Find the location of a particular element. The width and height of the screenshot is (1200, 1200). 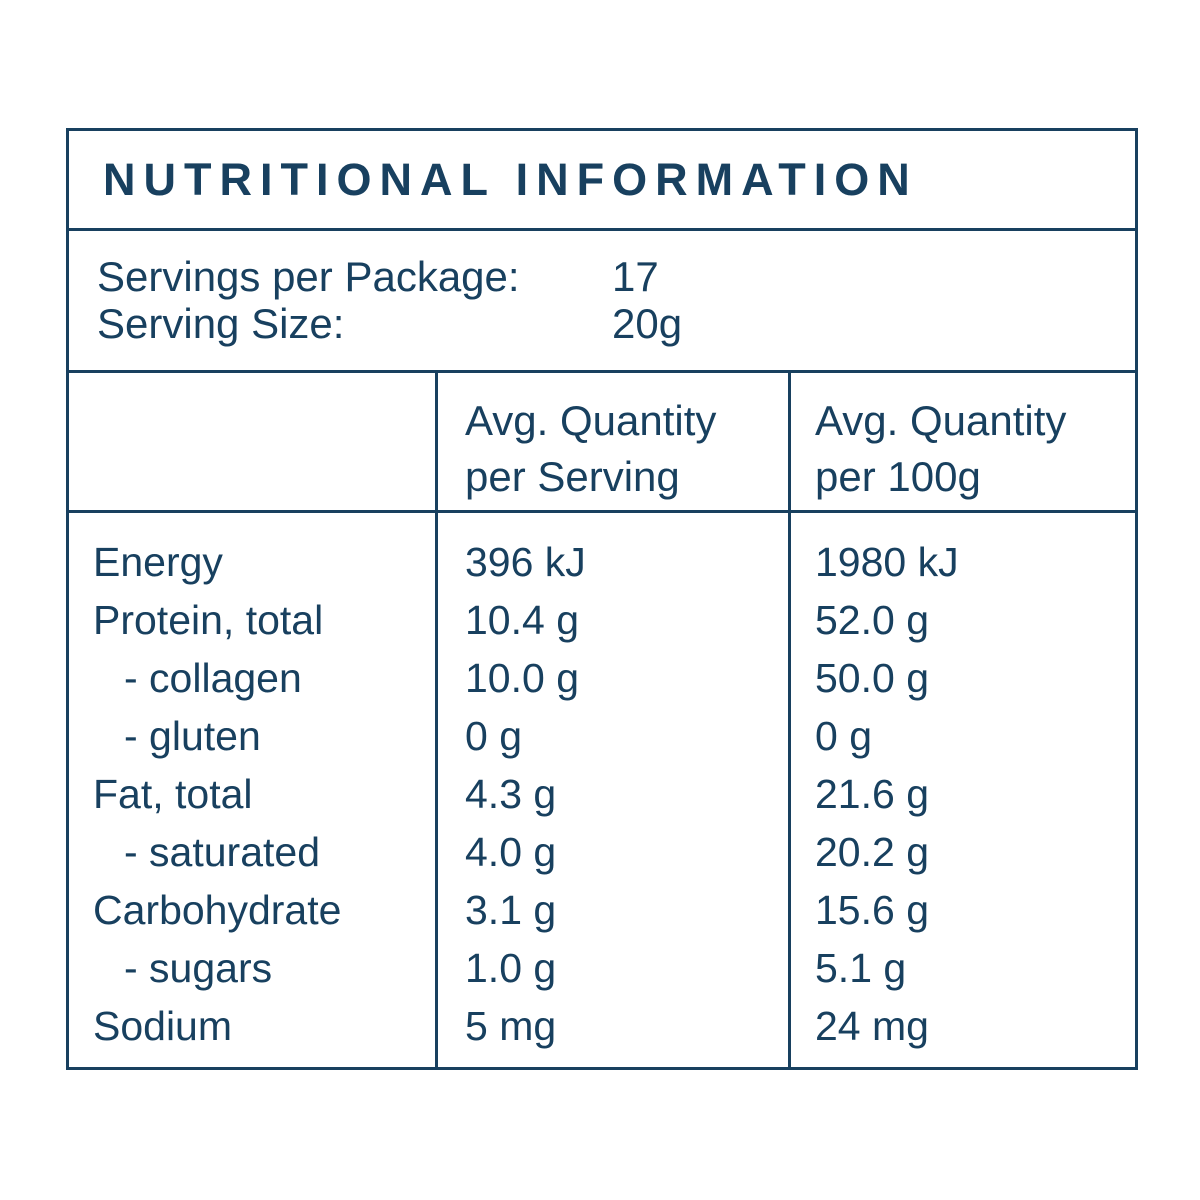

nutrient-label: Protein, total is located at coordinates (208, 620).